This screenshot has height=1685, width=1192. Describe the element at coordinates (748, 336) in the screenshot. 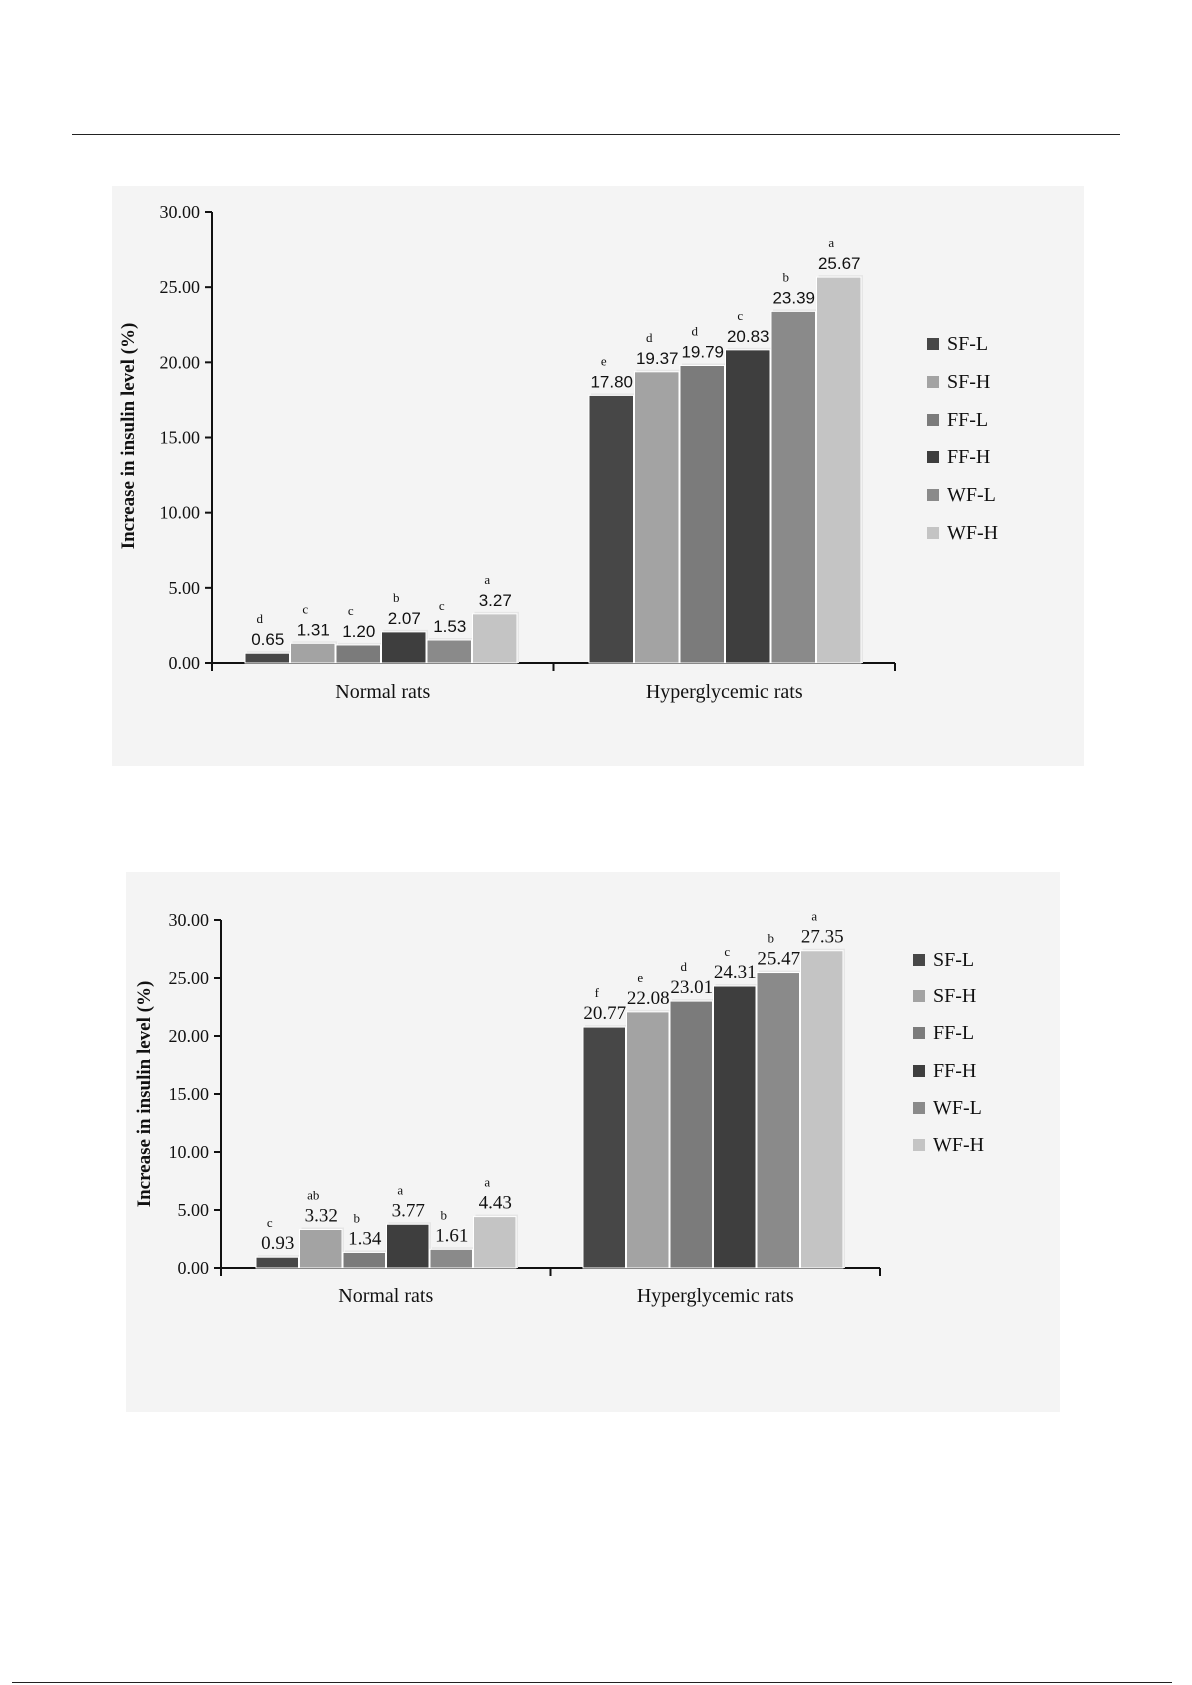

I see `chart1-value-label: 20.83` at that location.